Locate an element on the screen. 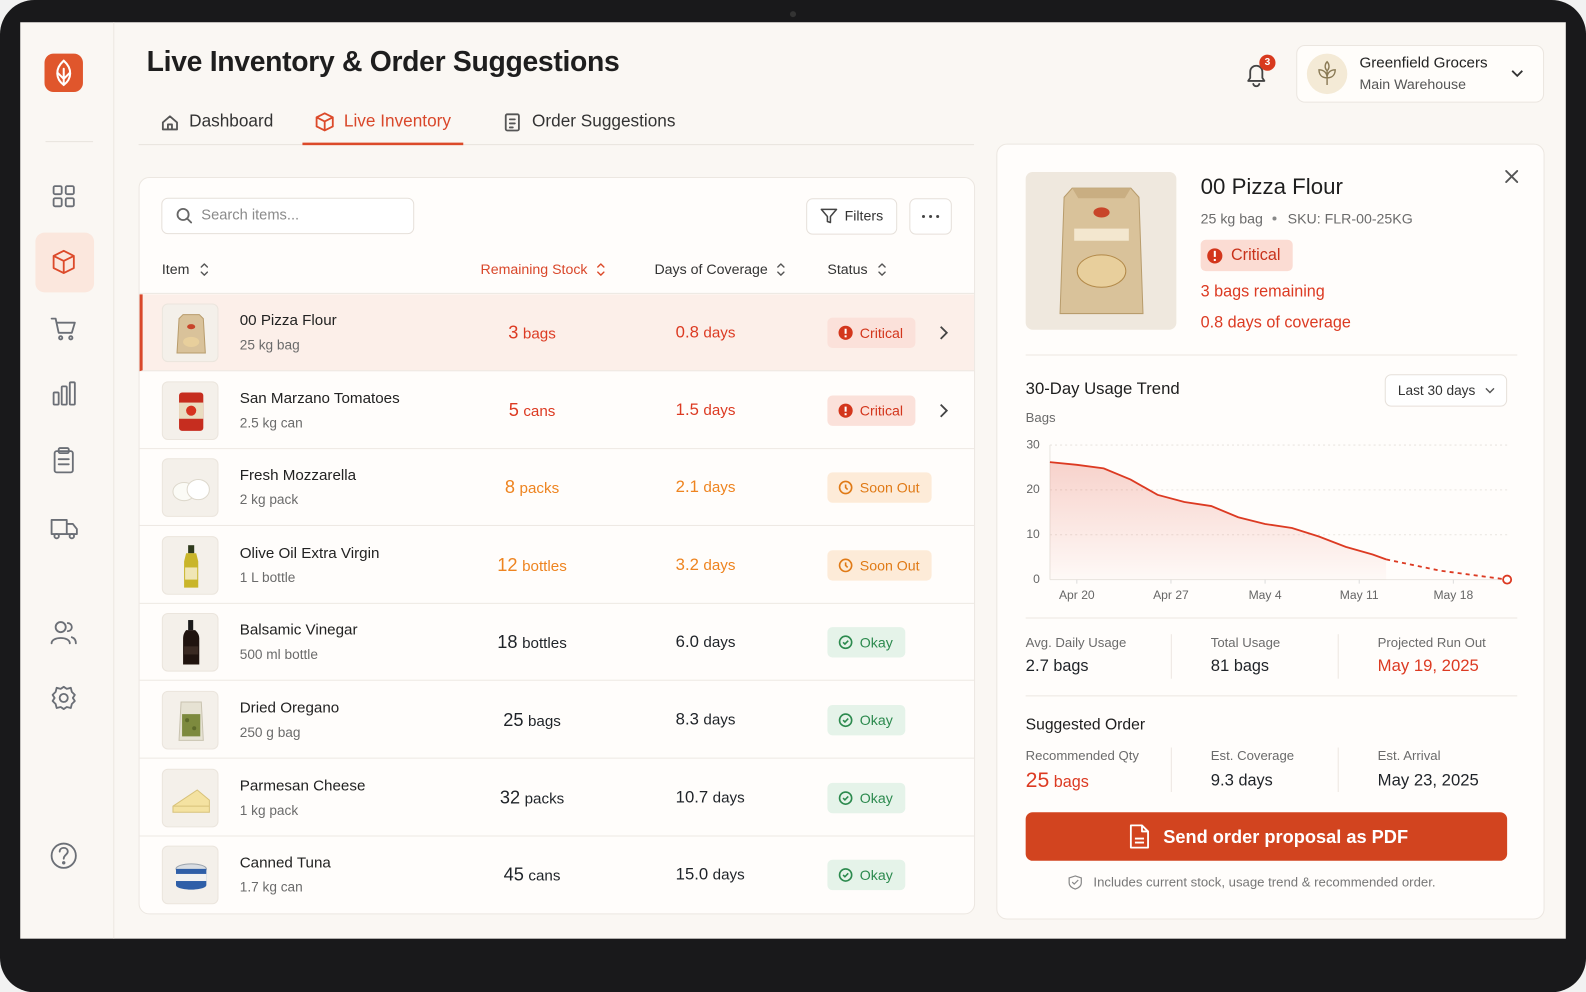  coverage: 0.8 days is located at coordinates (706, 332).